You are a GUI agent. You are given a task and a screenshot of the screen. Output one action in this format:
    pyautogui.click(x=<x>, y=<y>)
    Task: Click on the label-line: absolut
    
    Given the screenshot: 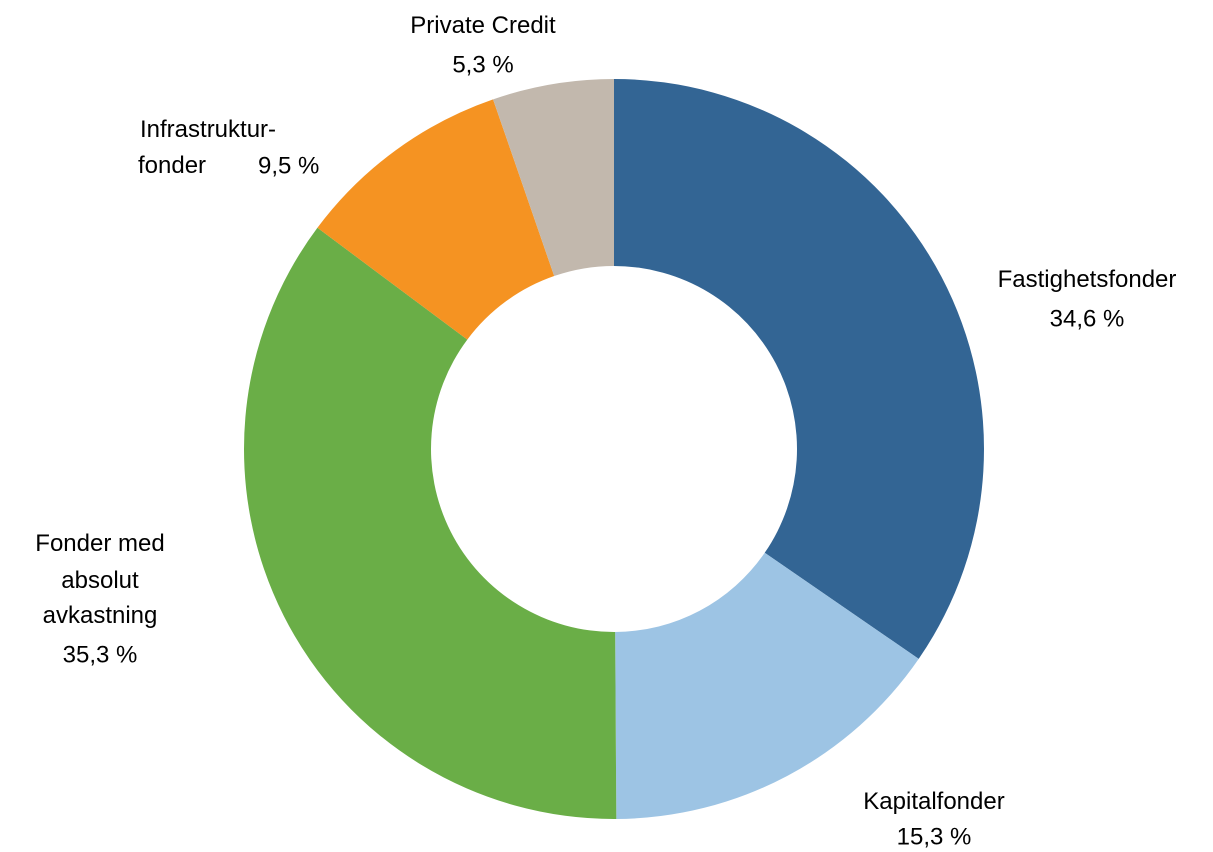 What is the action you would take?
    pyautogui.click(x=100, y=580)
    